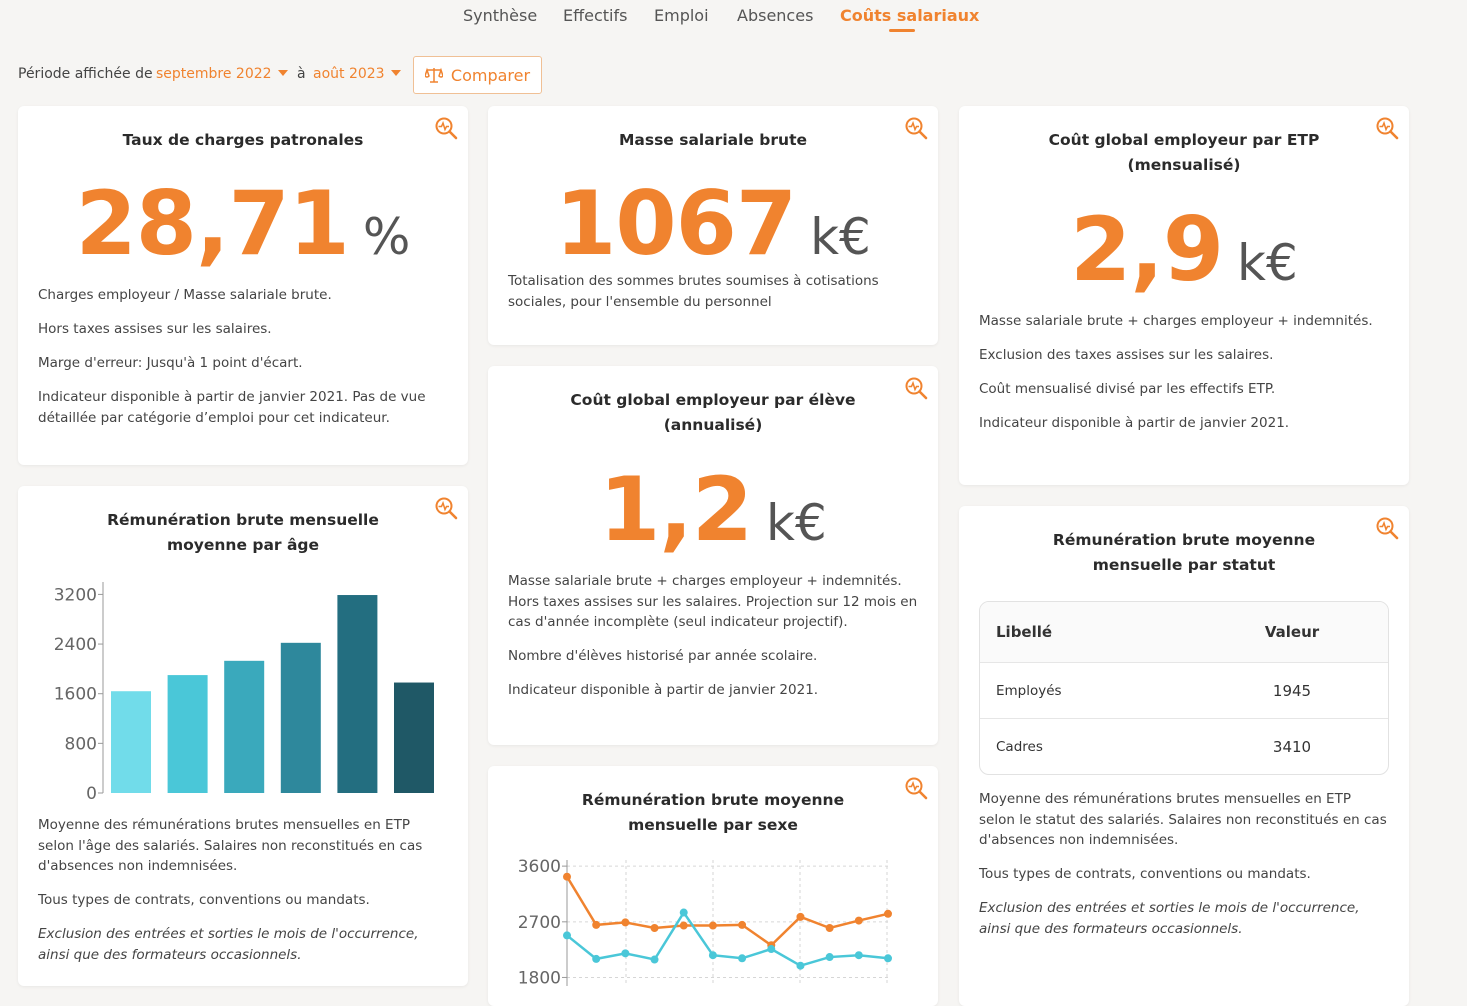 This screenshot has height=1006, width=1467. Describe the element at coordinates (170, 363) in the screenshot. I see `desc-line: Marge d'erreur: Jusqu'à 1 point d'écart.` at that location.